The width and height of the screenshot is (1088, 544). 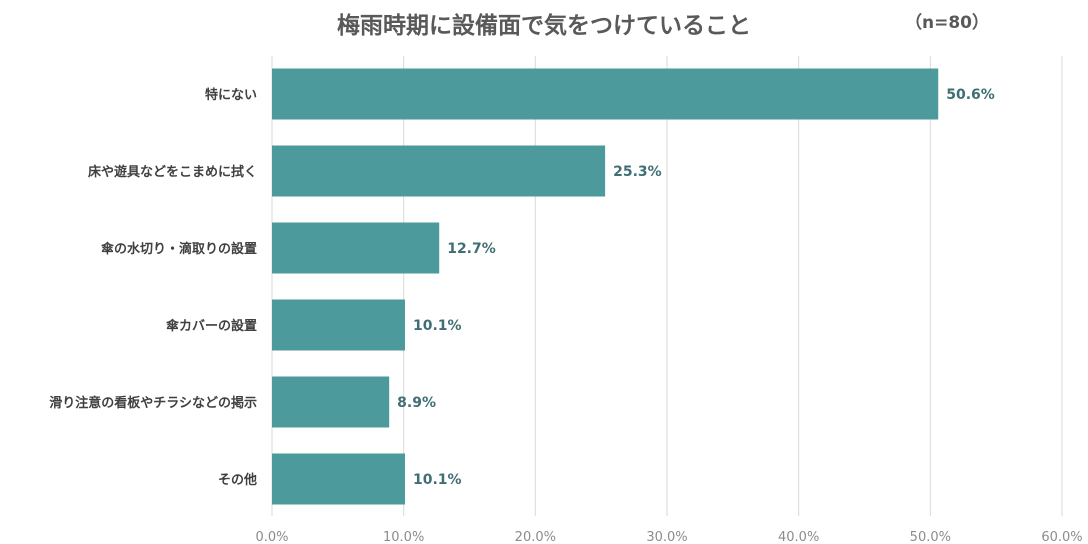 I want to click on x-tick-label: 40.0%, so click(x=798, y=537).